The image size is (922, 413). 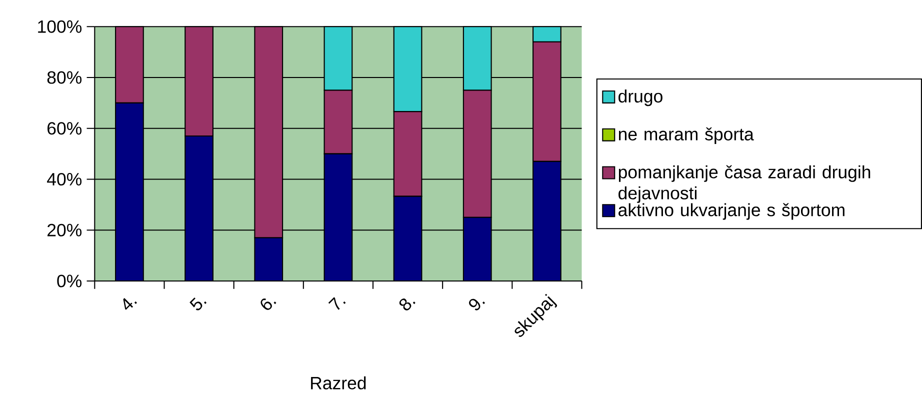 What do you see at coordinates (65, 230) in the screenshot?
I see `y-tick-label: 20%` at bounding box center [65, 230].